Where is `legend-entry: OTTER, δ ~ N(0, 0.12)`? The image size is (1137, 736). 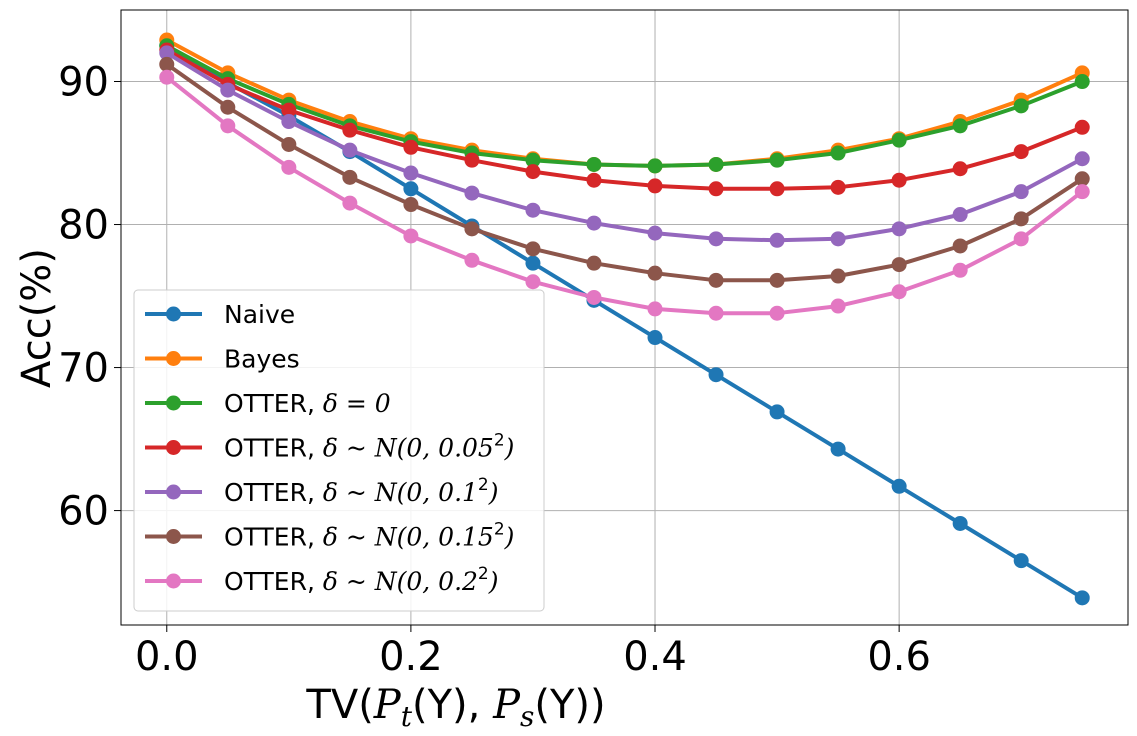 legend-entry: OTTER, δ ~ N(0, 0.12) is located at coordinates (322, 491).